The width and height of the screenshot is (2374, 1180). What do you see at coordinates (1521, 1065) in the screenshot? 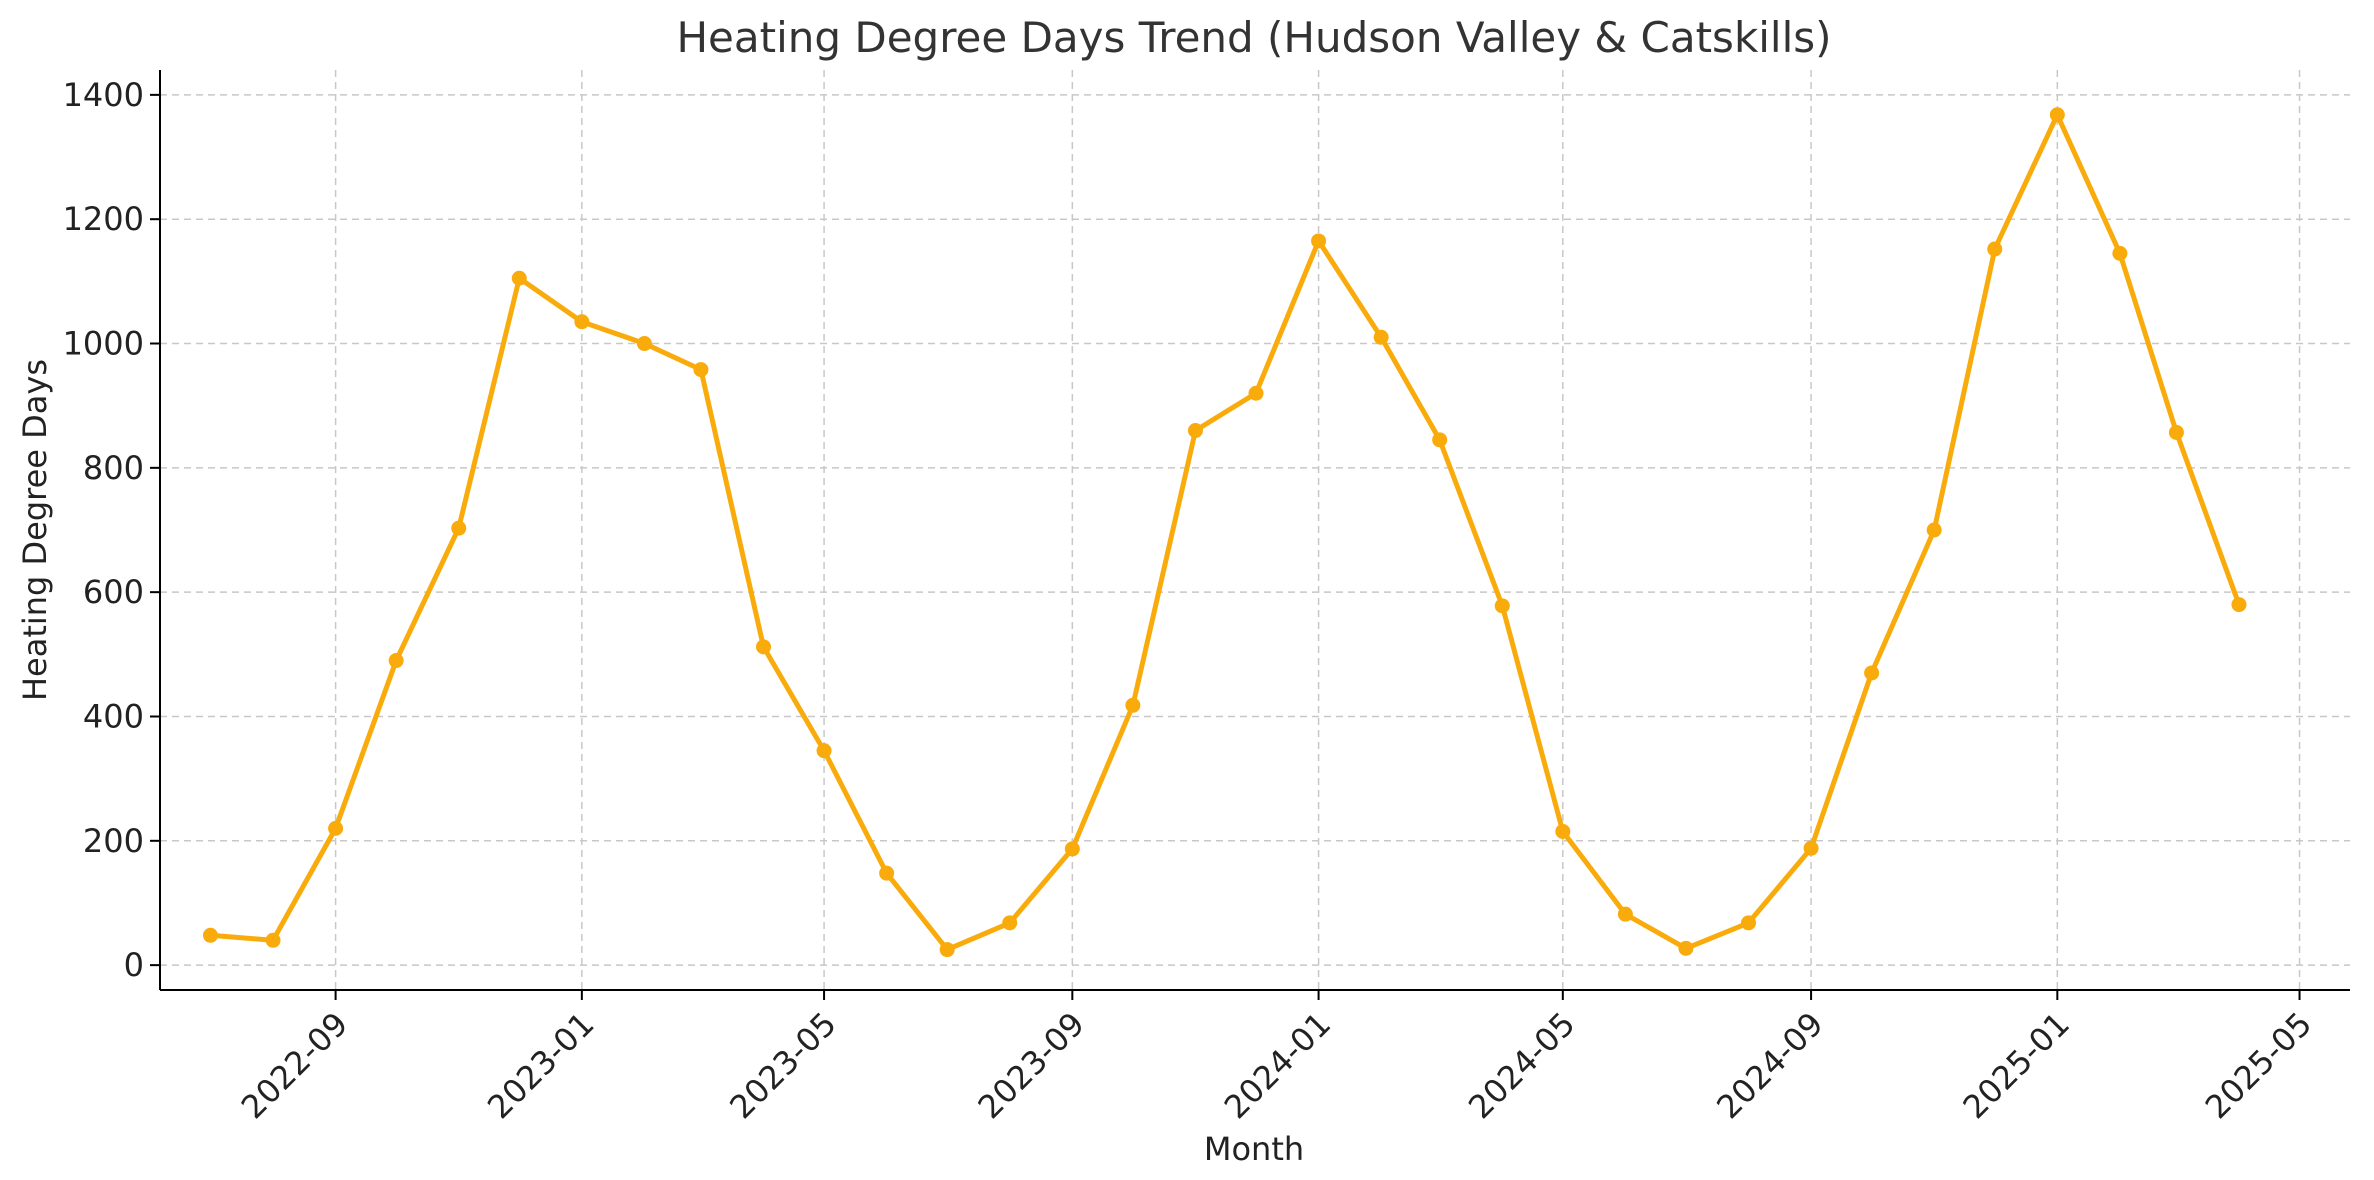
I see `x-tick-label: 2024-05` at bounding box center [1521, 1065].